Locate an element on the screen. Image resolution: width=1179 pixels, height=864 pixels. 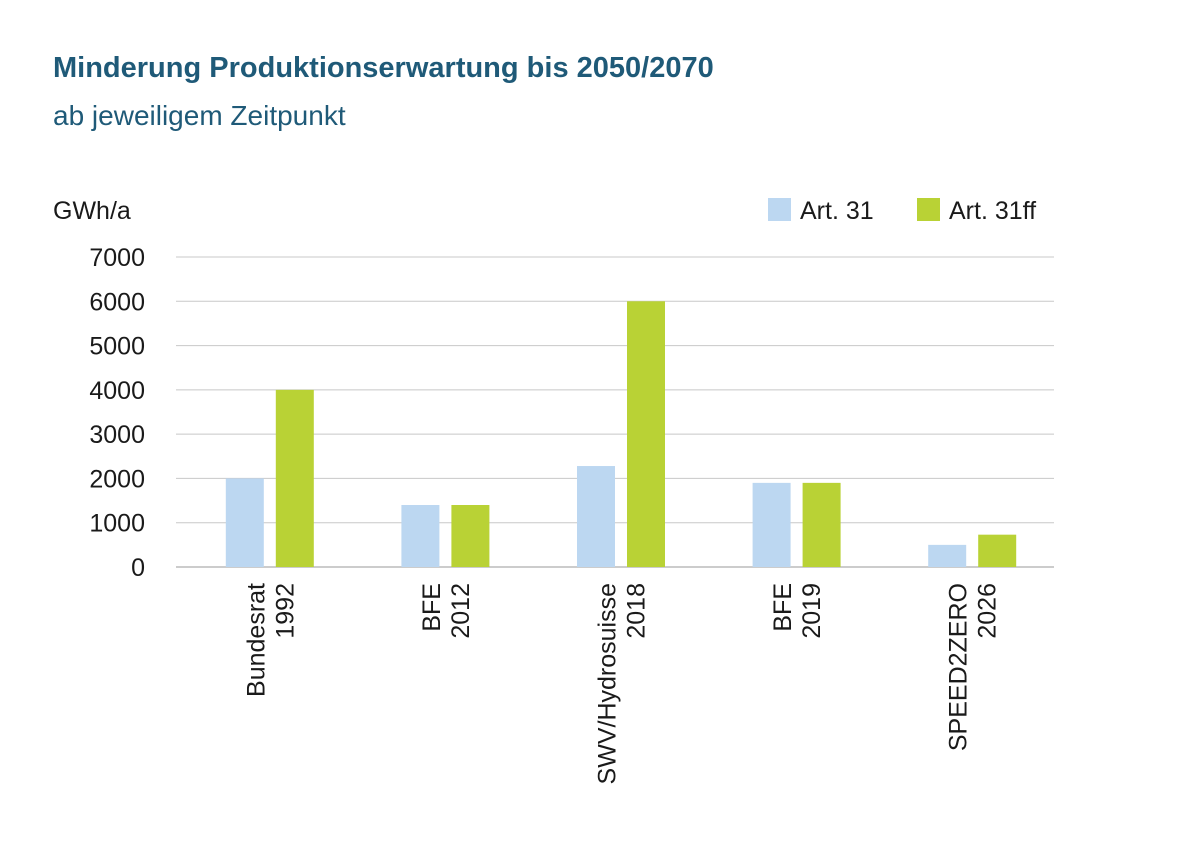
legend: Art. 31 Art. 31ff is located at coordinates (902, 211).